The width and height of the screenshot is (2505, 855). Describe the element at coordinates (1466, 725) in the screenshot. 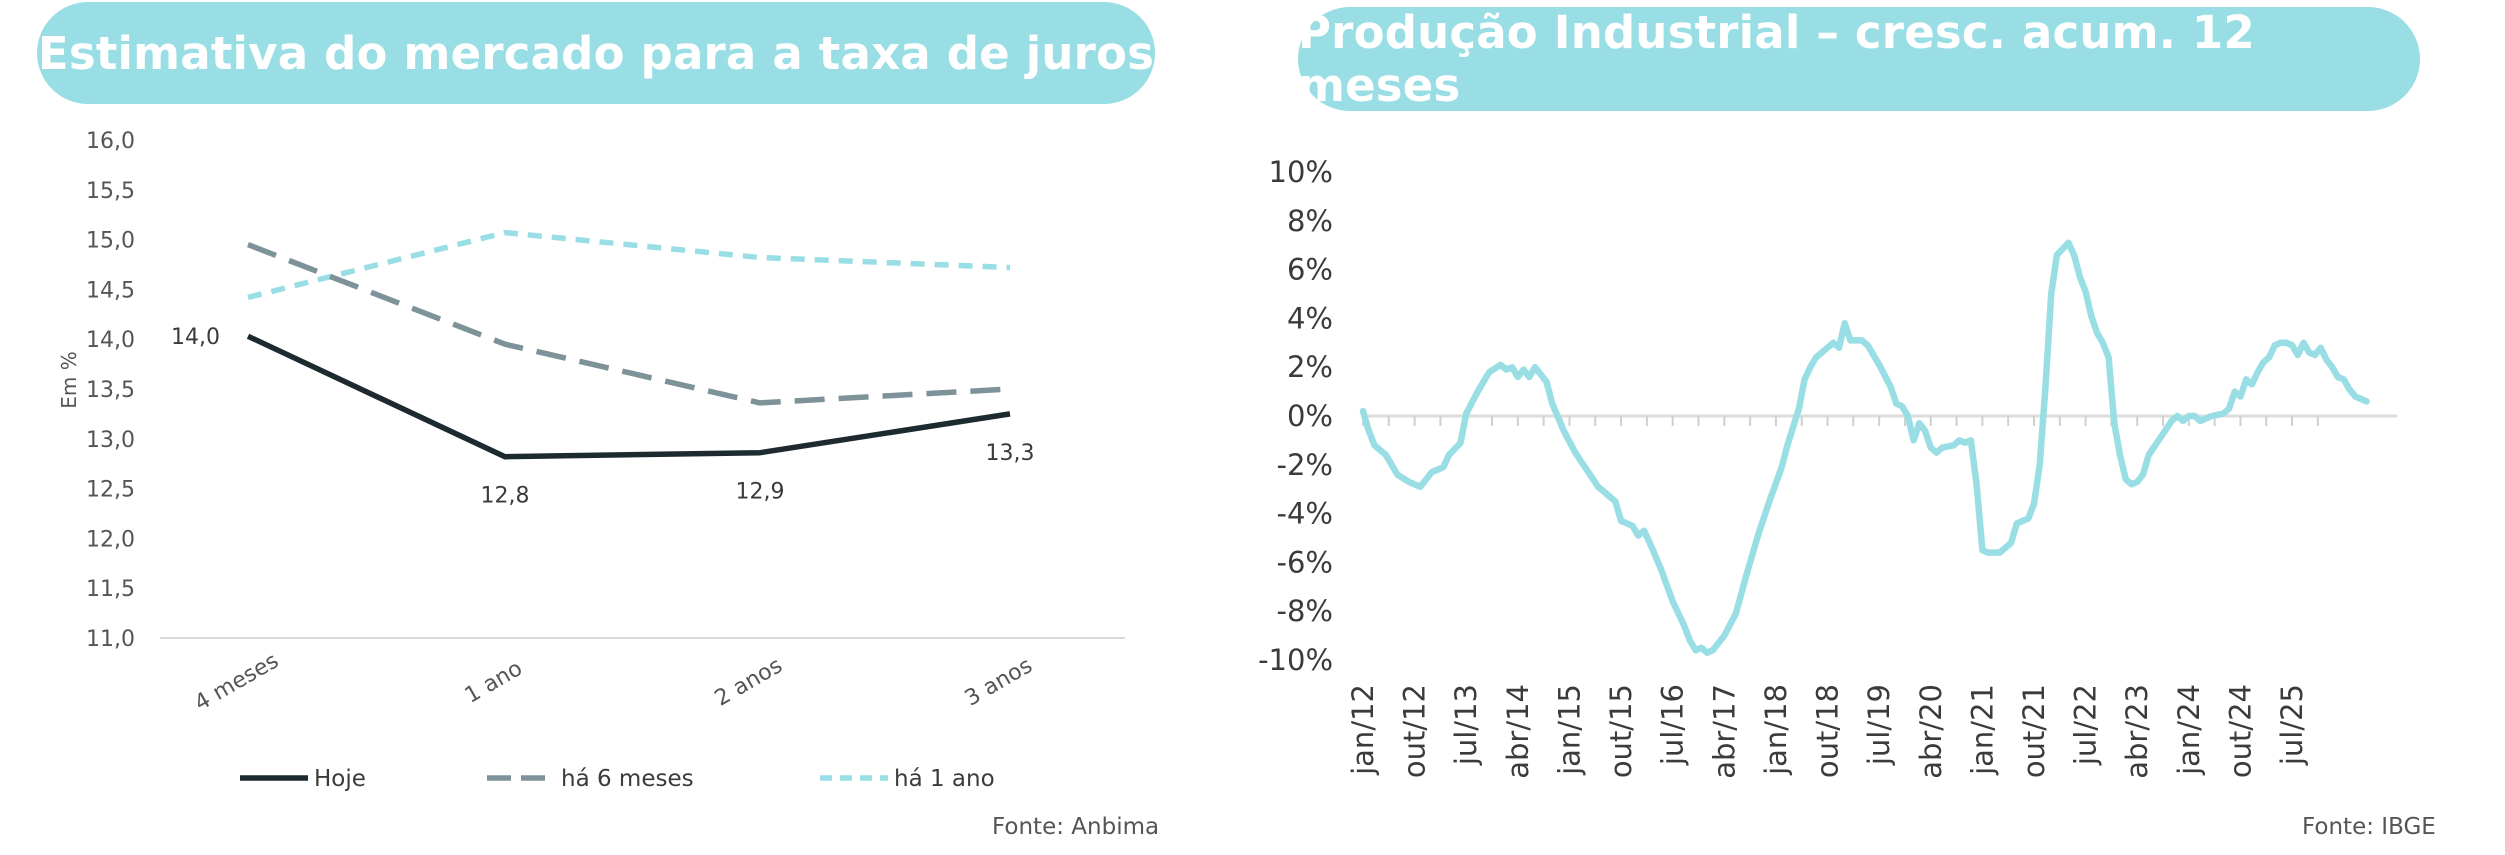

I see `x-tick-label: jul/13` at that location.